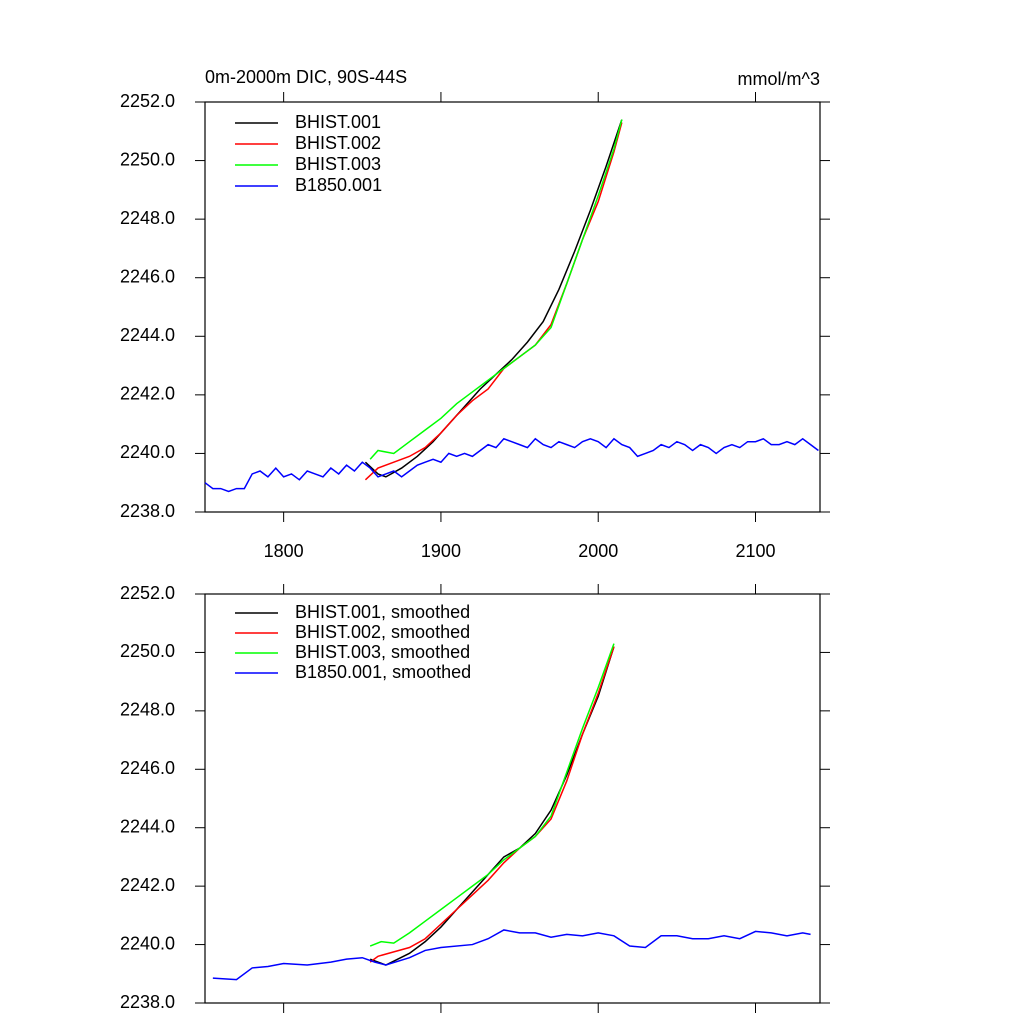 This screenshot has height=1024, width=1024. What do you see at coordinates (338, 143) in the screenshot?
I see `legend-label: BHIST.002` at bounding box center [338, 143].